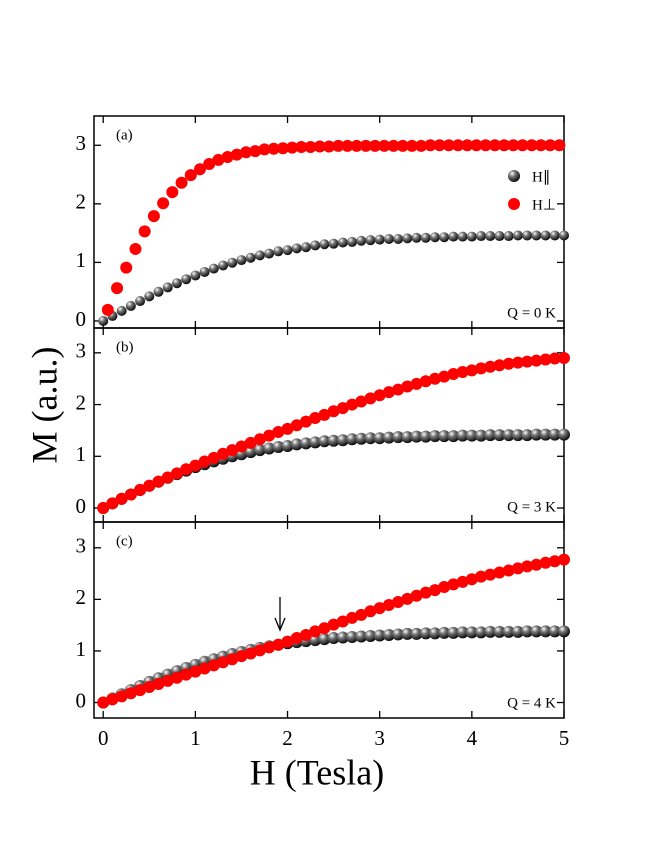 The height and width of the screenshot is (860, 664). I want to click on panel-label: (b), so click(125, 347).